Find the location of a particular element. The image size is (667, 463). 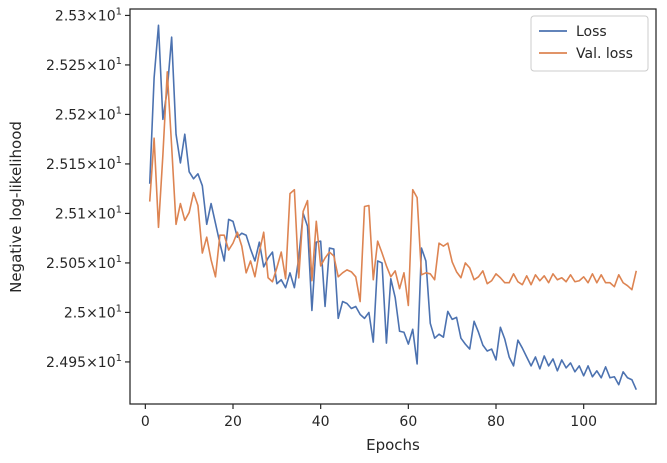

legend-box is located at coordinates (589, 43).